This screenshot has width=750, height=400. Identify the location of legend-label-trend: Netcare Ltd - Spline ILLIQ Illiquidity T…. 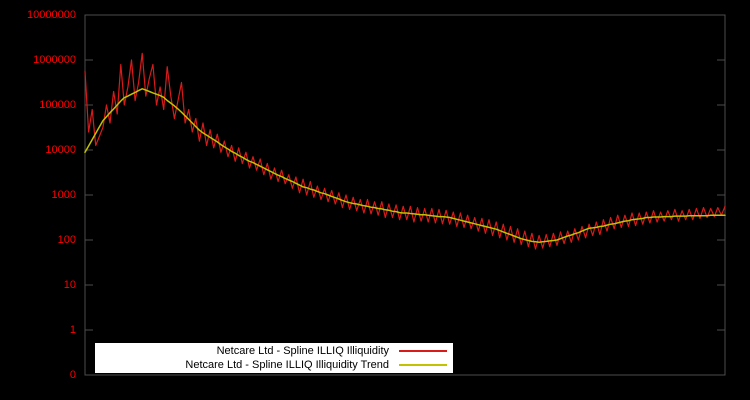
(287, 365).